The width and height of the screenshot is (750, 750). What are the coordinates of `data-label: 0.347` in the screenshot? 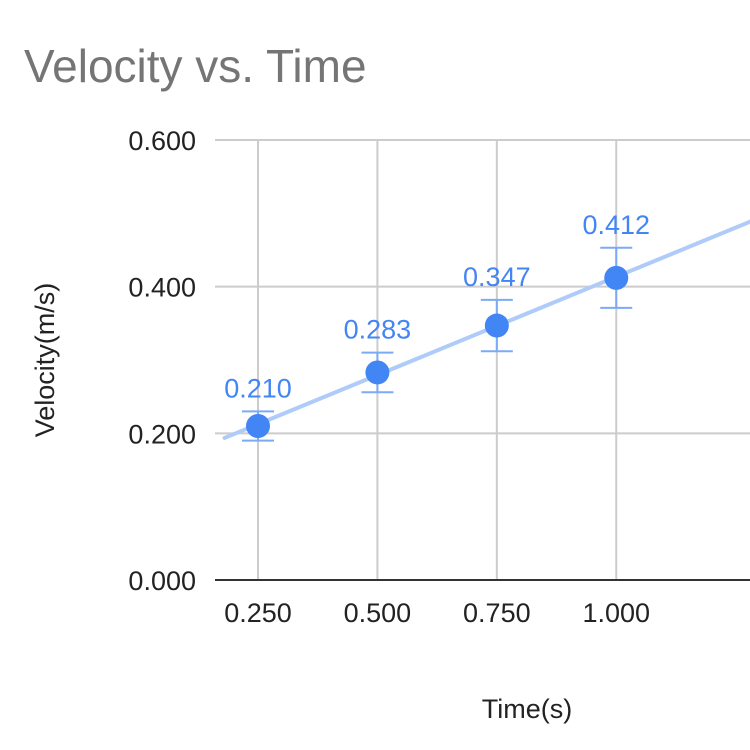 It's located at (497, 277).